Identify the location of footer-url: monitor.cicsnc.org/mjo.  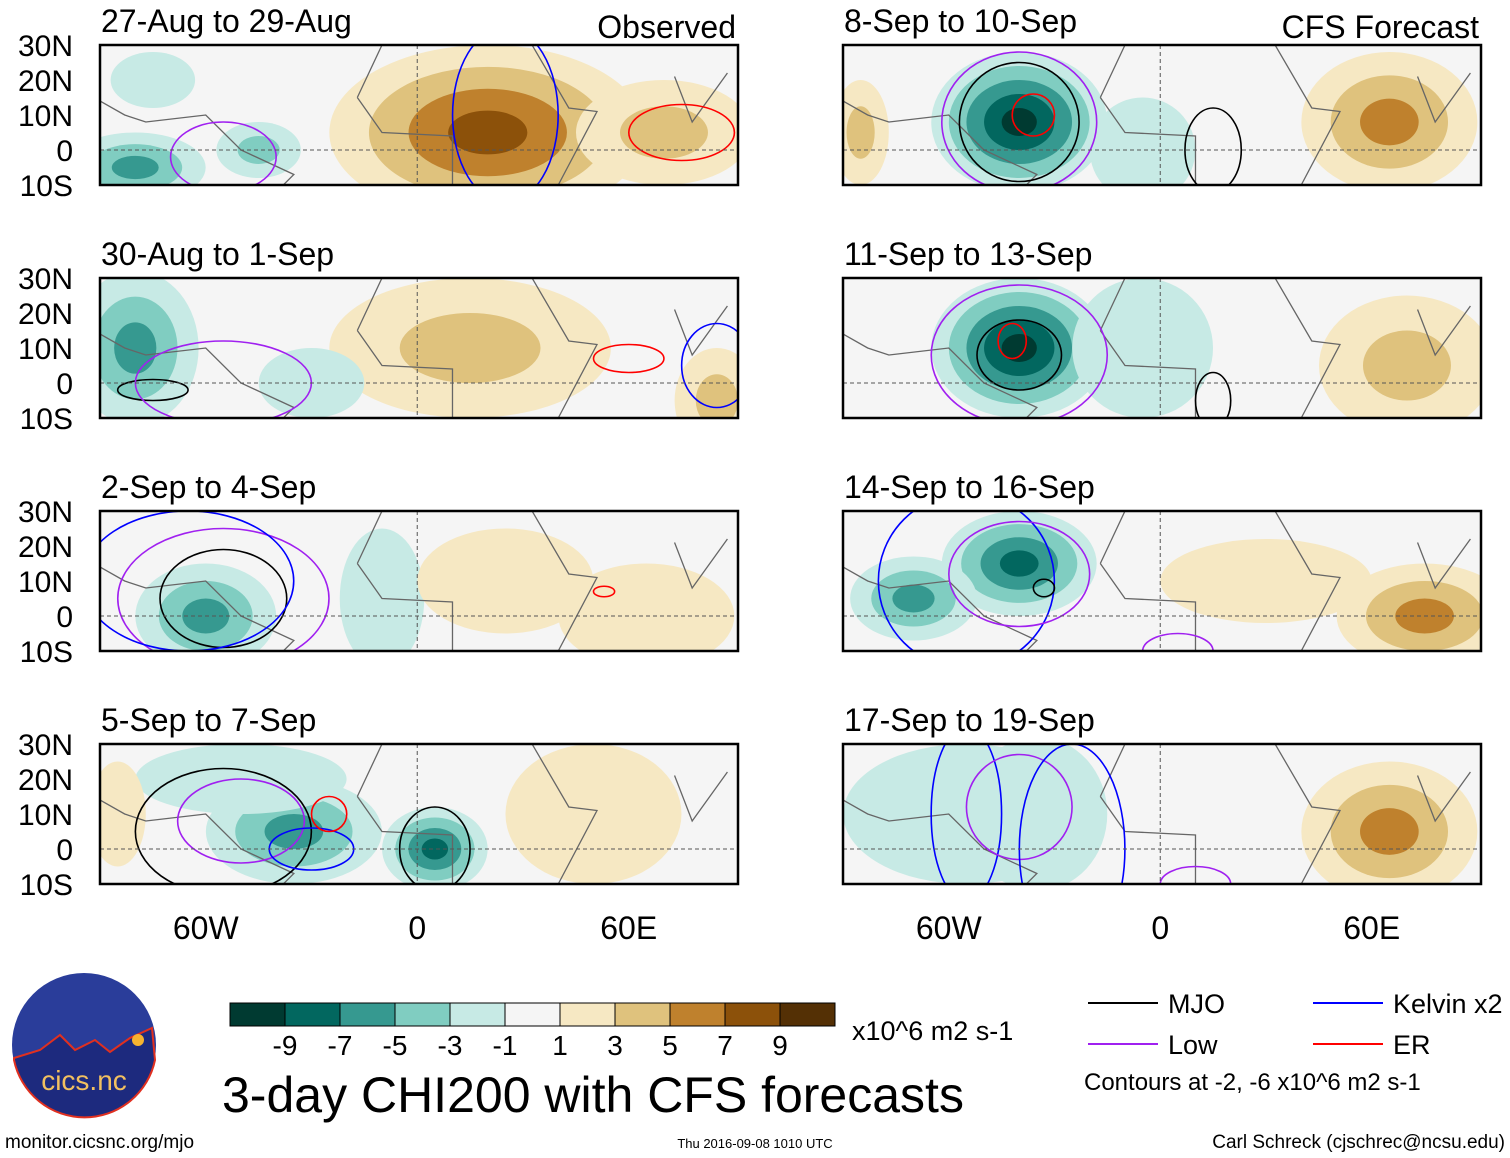
(99, 1142).